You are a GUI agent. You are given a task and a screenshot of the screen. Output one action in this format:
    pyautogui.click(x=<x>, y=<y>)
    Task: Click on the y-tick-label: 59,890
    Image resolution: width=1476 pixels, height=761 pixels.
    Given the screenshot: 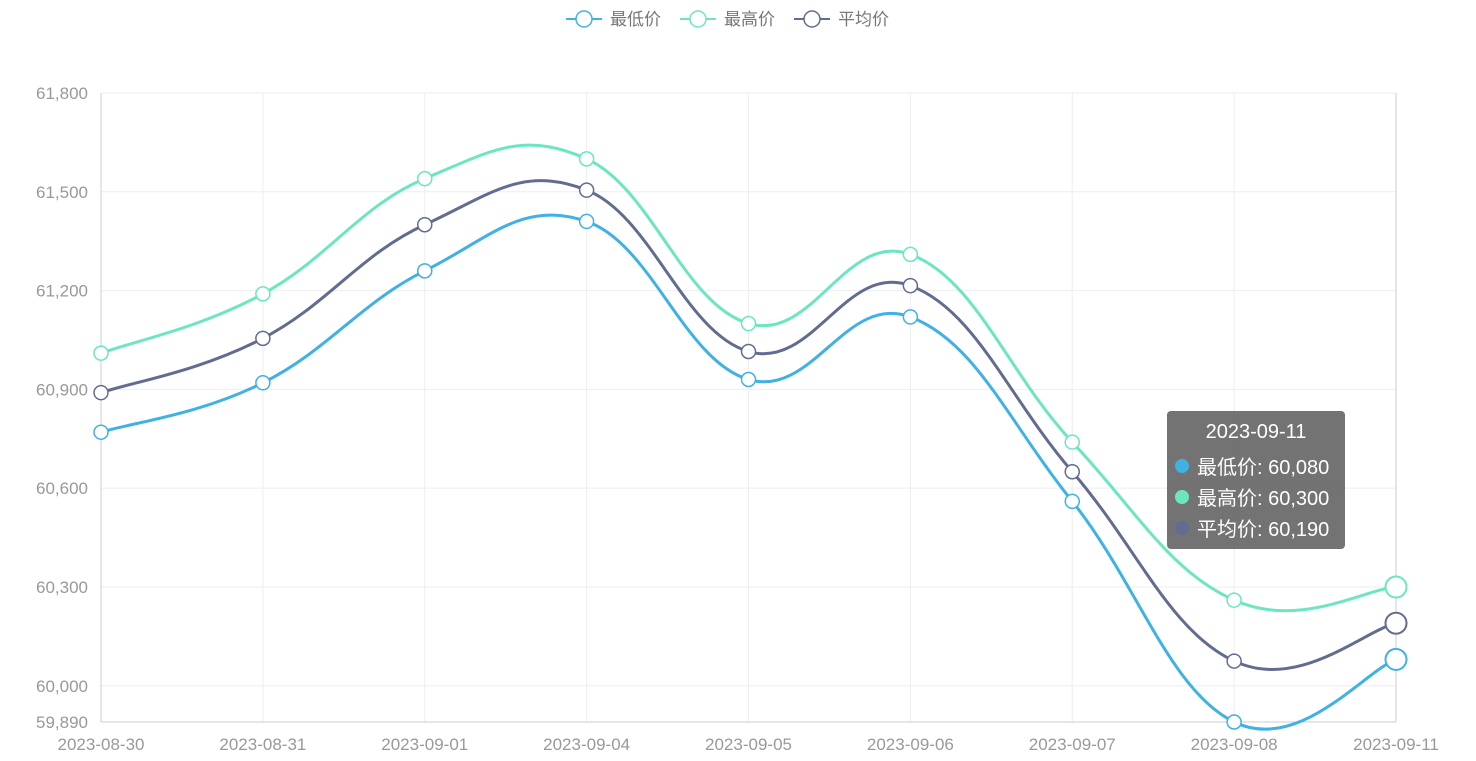 What is the action you would take?
    pyautogui.click(x=62, y=722)
    